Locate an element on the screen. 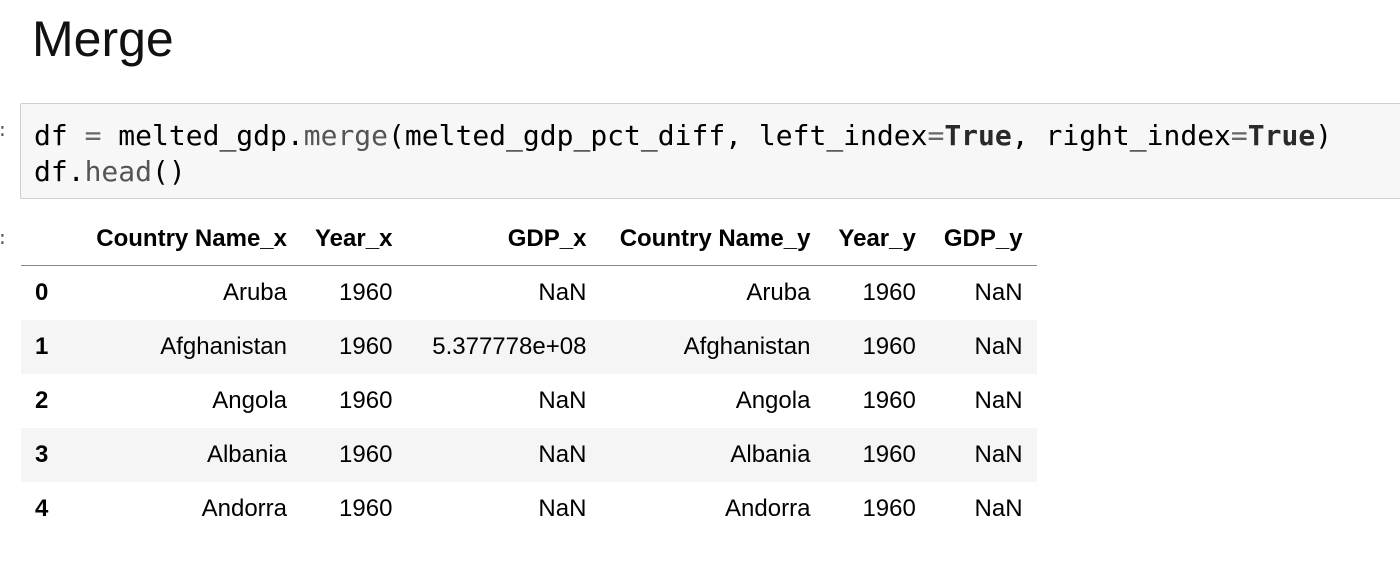 This screenshot has width=1400, height=583. input-prompt-marker: : is located at coordinates (4, 132).